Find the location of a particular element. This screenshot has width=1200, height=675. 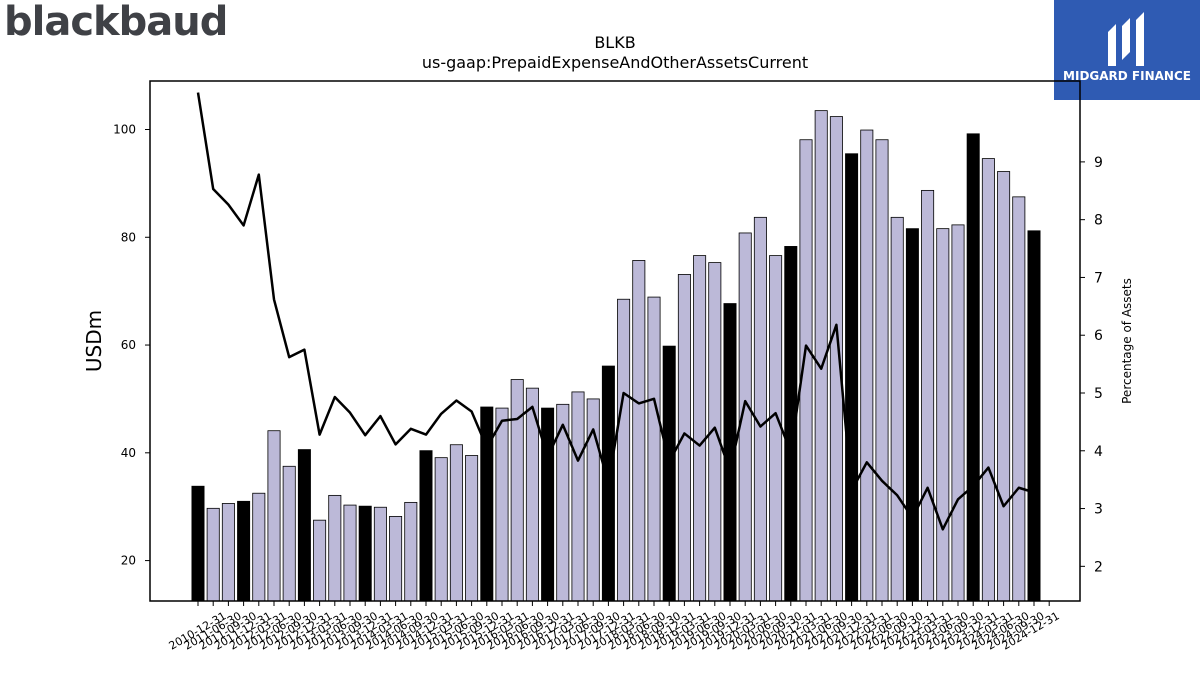

y-tick-label: 40 is located at coordinates (128, 453).